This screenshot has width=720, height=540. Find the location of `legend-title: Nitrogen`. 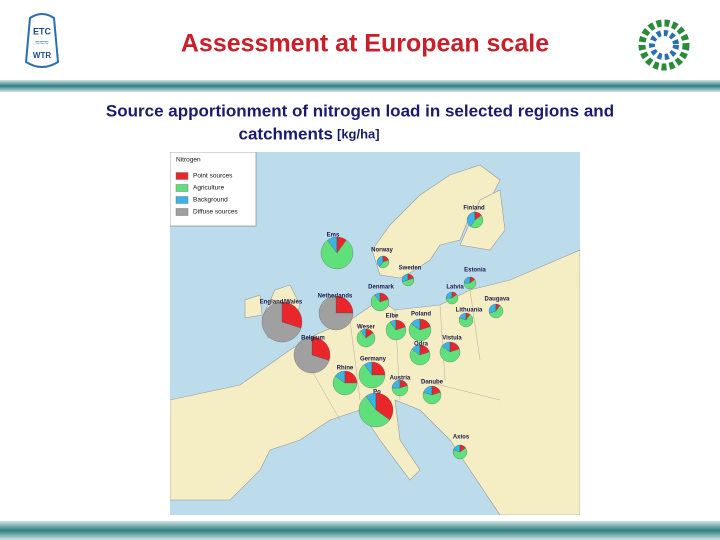

legend-title: Nitrogen is located at coordinates (188, 160).